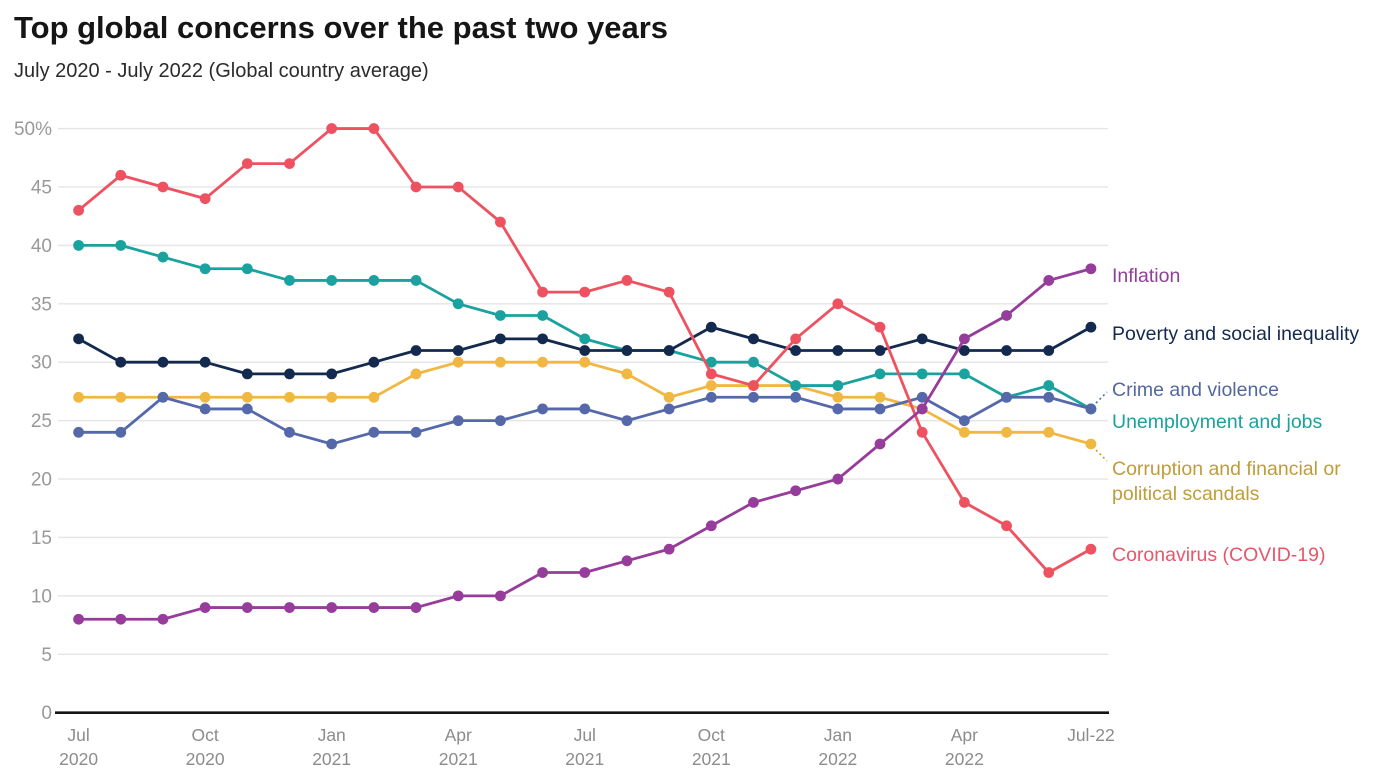 This screenshot has height=776, width=1380. Describe the element at coordinates (1217, 422) in the screenshot. I see `series-label-unemployment: Unemployment and jobs` at that location.